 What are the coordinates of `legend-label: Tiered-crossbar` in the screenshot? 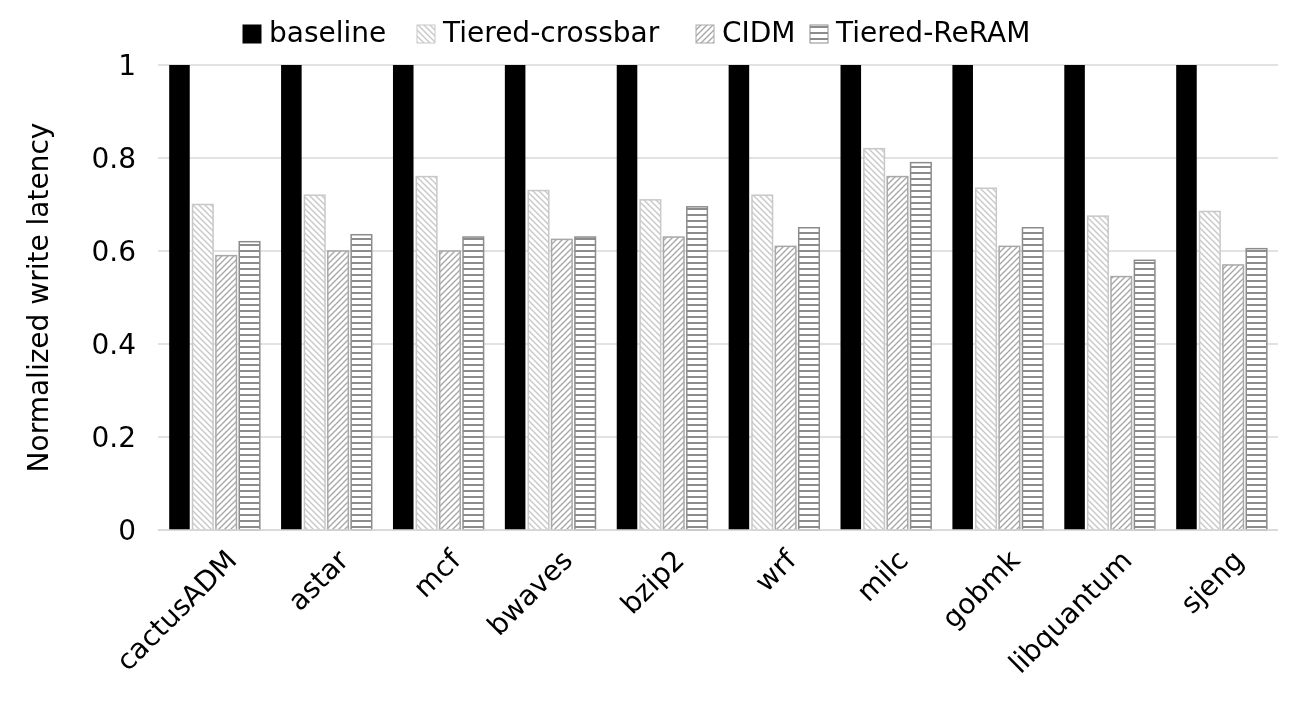 It's located at (551, 32).